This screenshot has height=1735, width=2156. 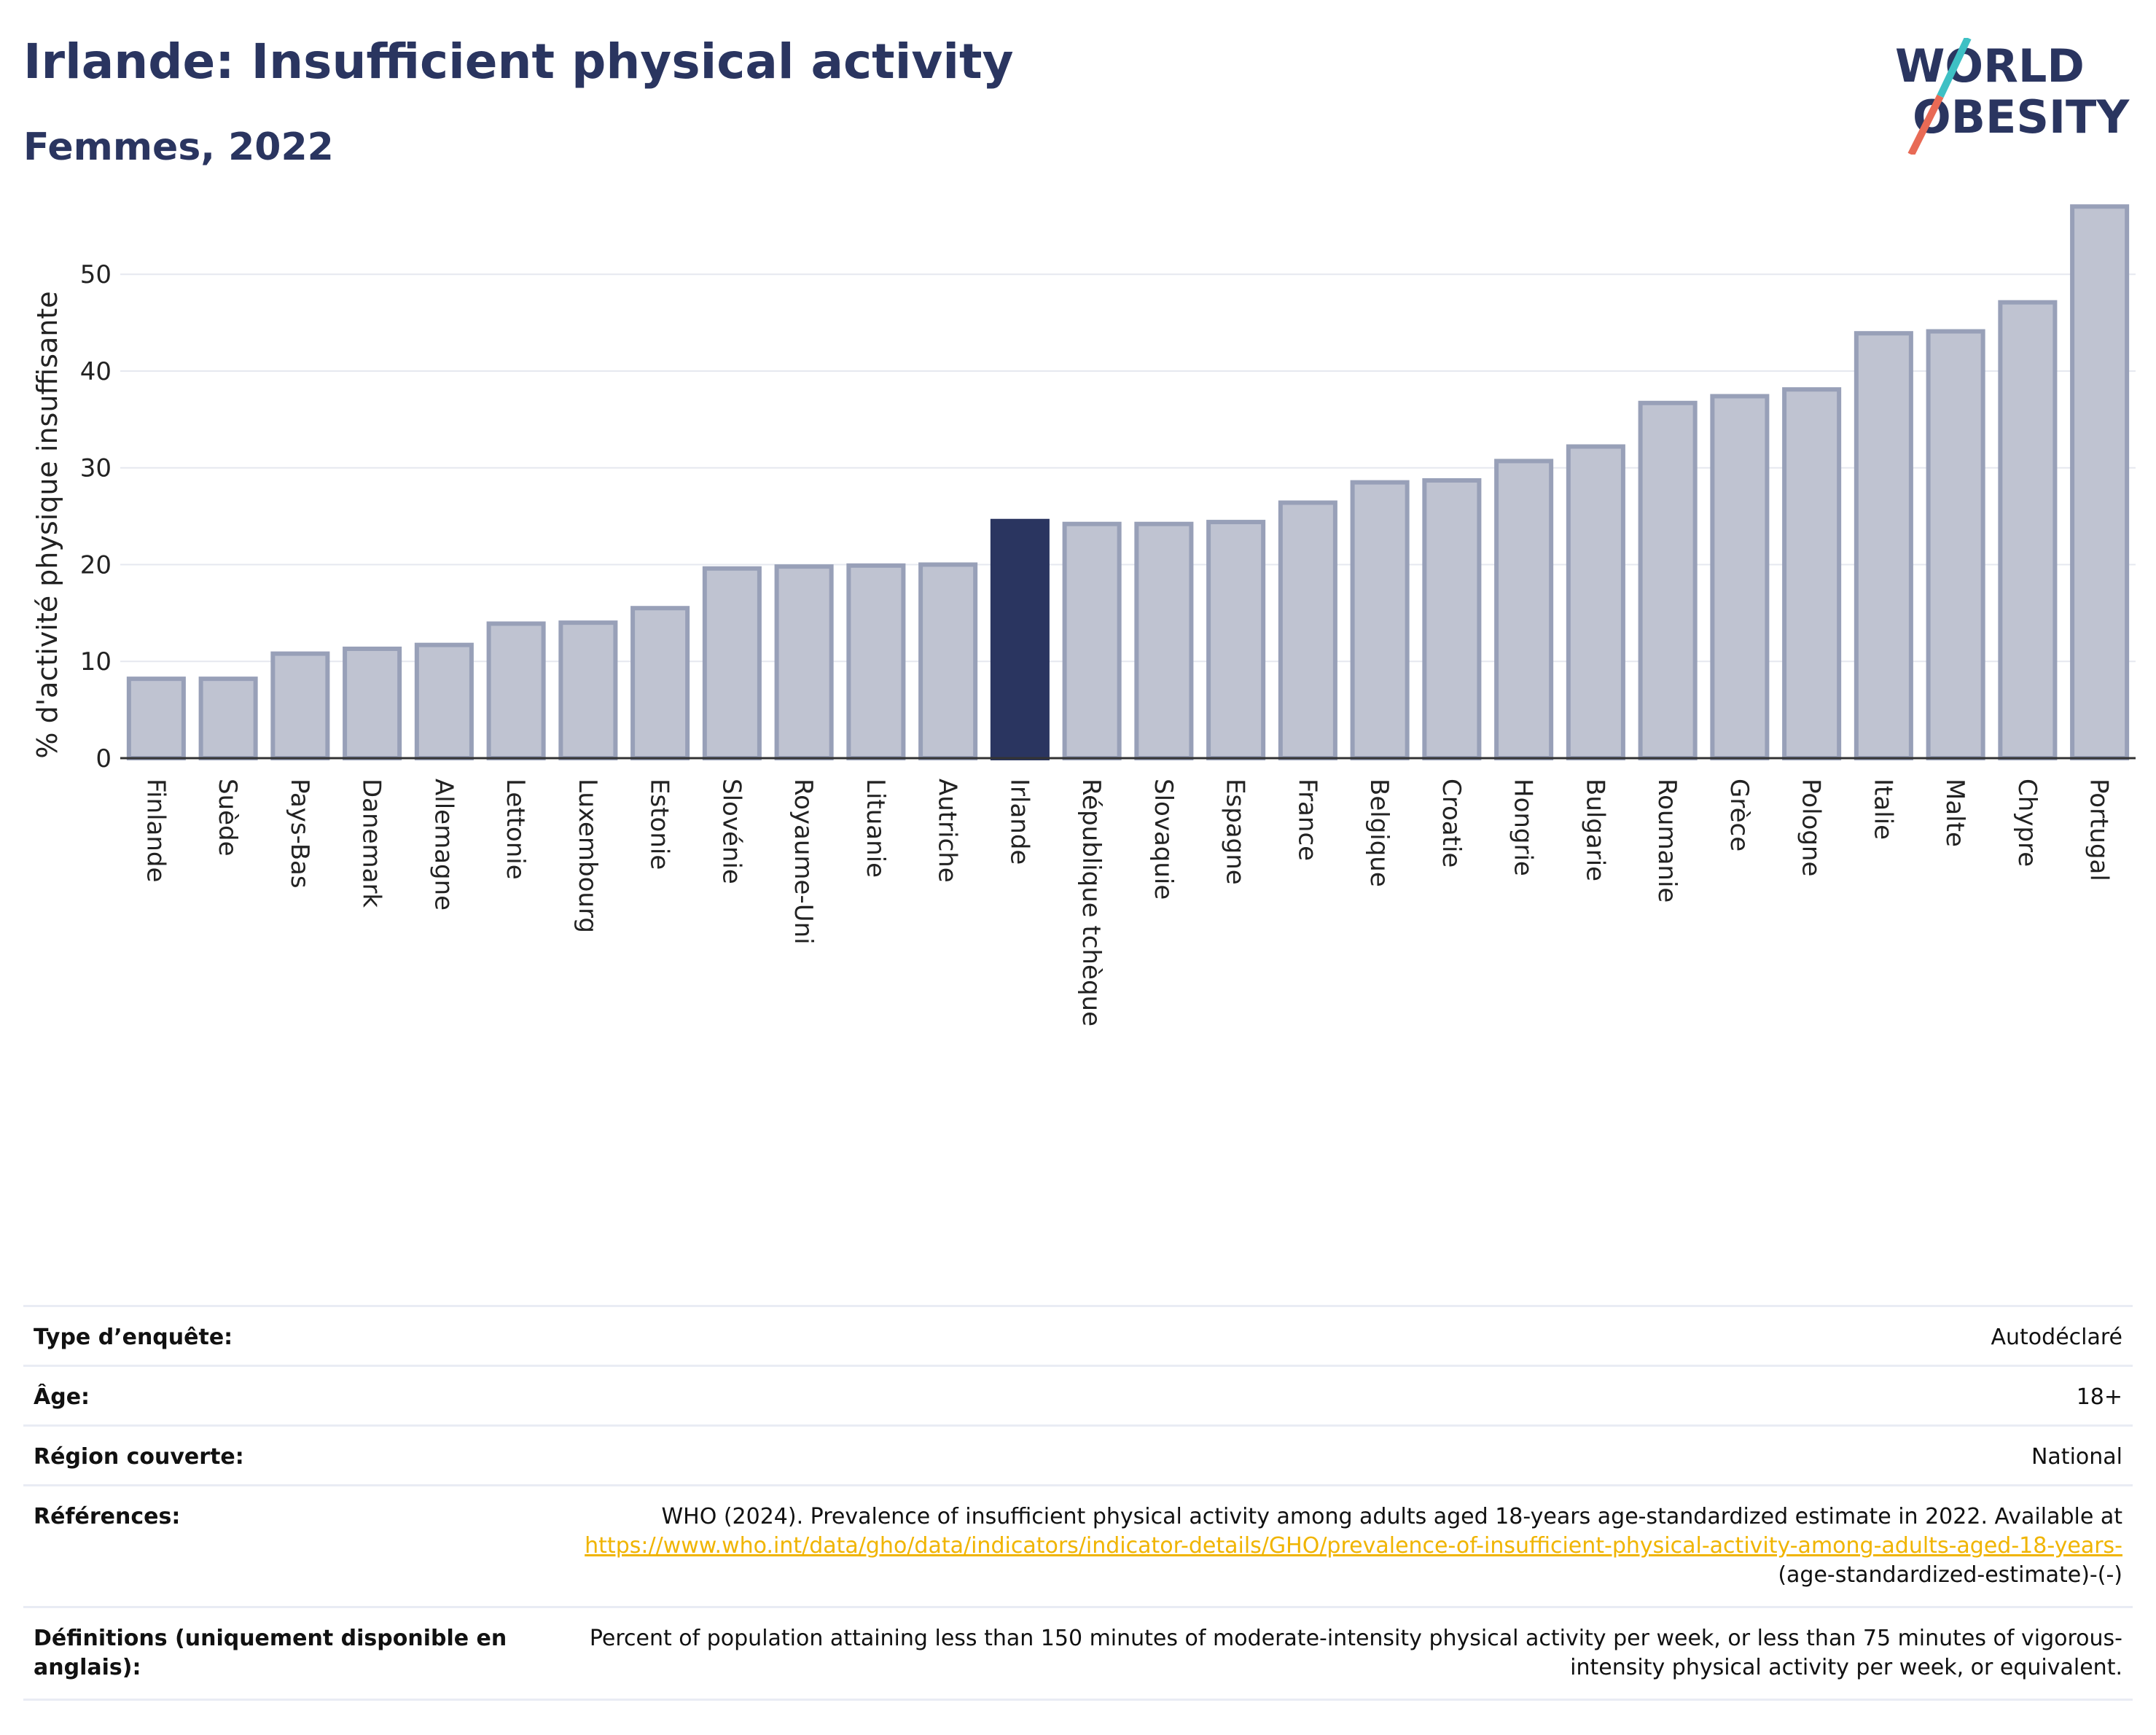 I want to click on meta-value: National, so click(x=2077, y=1457).